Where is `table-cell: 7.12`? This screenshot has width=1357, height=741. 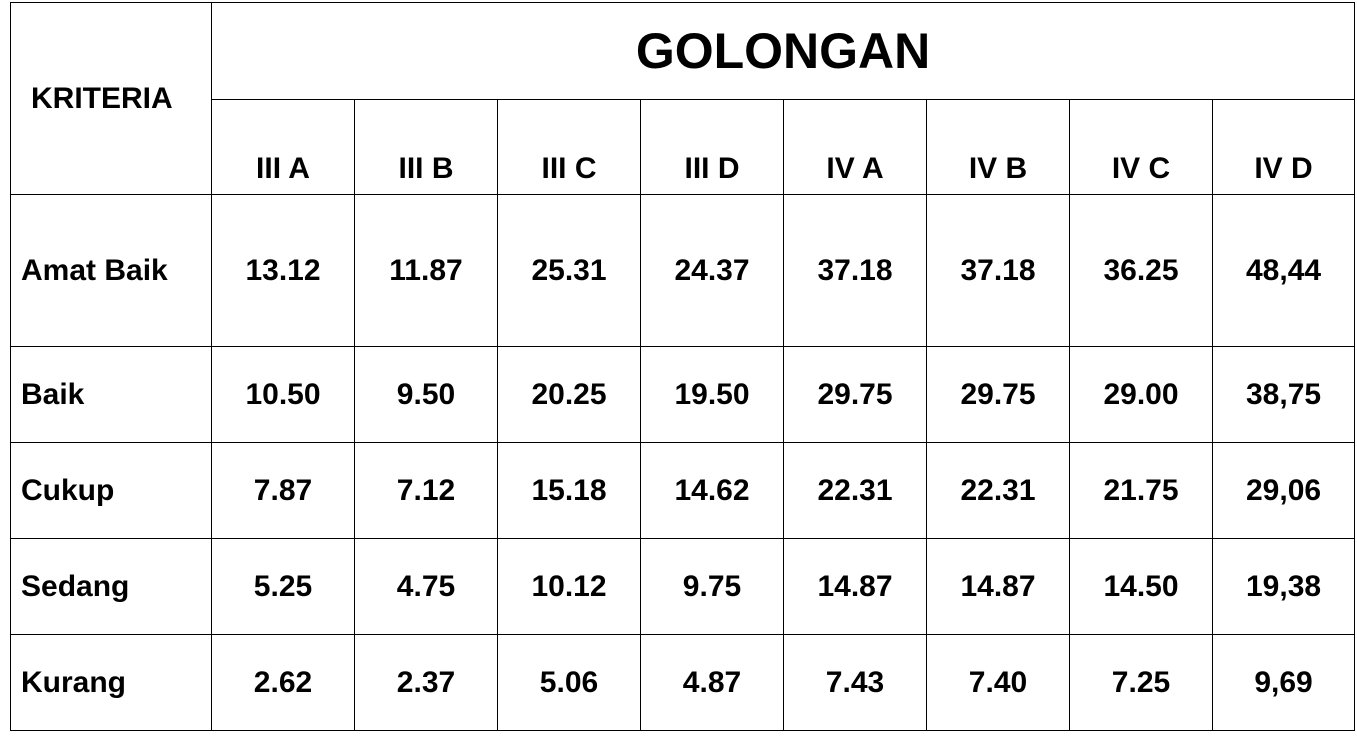
table-cell: 7.12 is located at coordinates (426, 490).